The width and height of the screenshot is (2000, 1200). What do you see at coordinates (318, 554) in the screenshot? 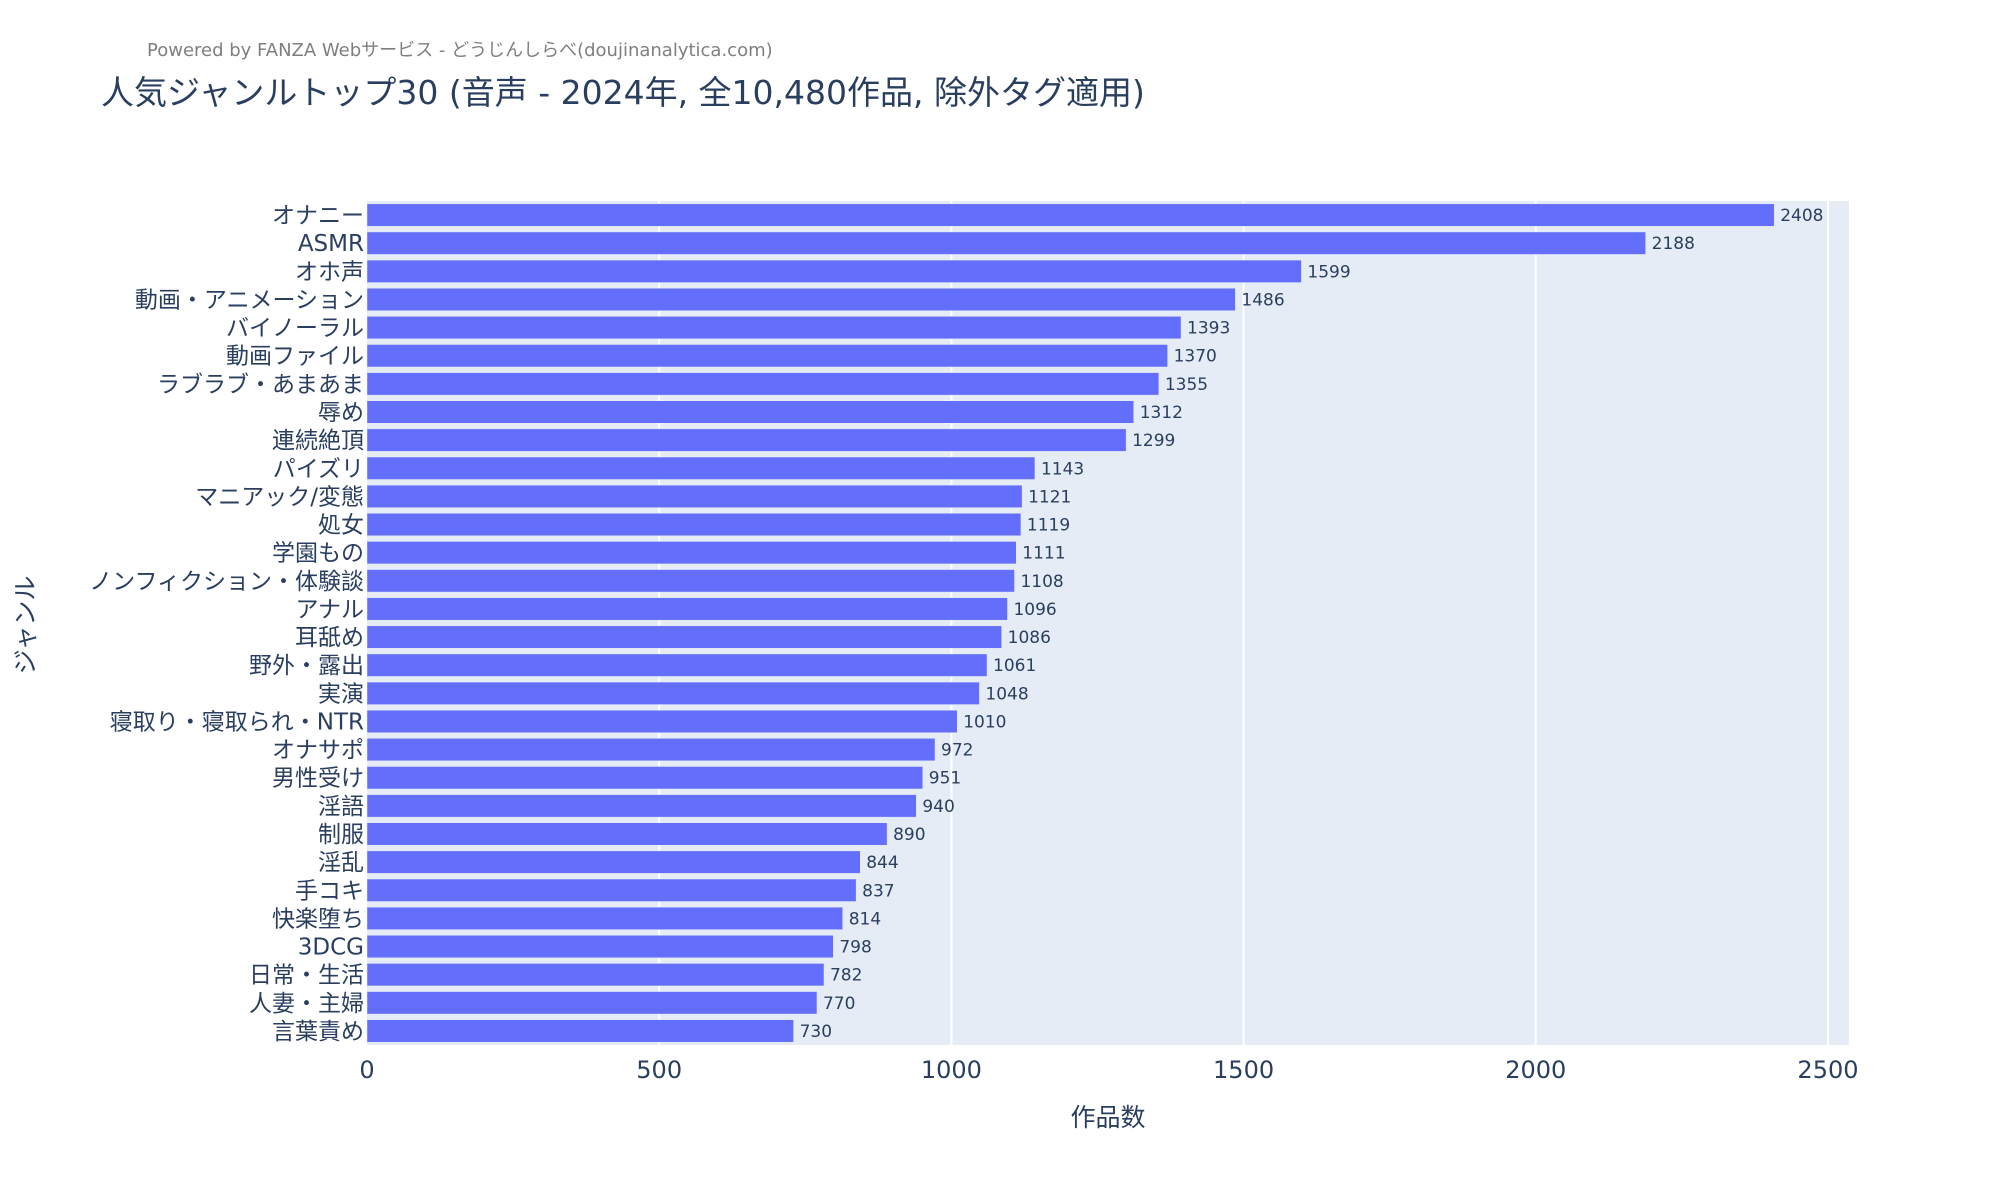
I see `y-category-label: 学園もの` at bounding box center [318, 554].